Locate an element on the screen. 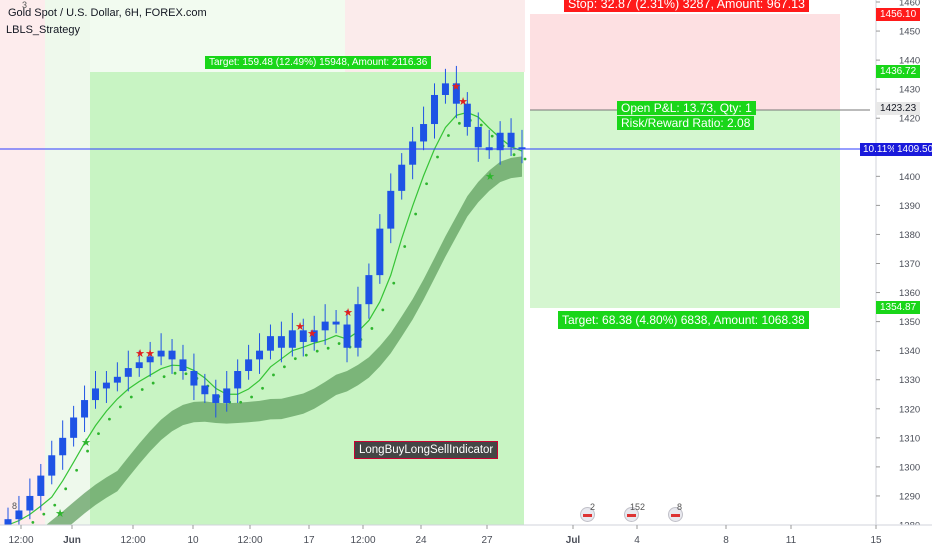 This screenshot has width=932, height=550. indicator-label: LongBuyLongSellIndicator is located at coordinates (426, 450).